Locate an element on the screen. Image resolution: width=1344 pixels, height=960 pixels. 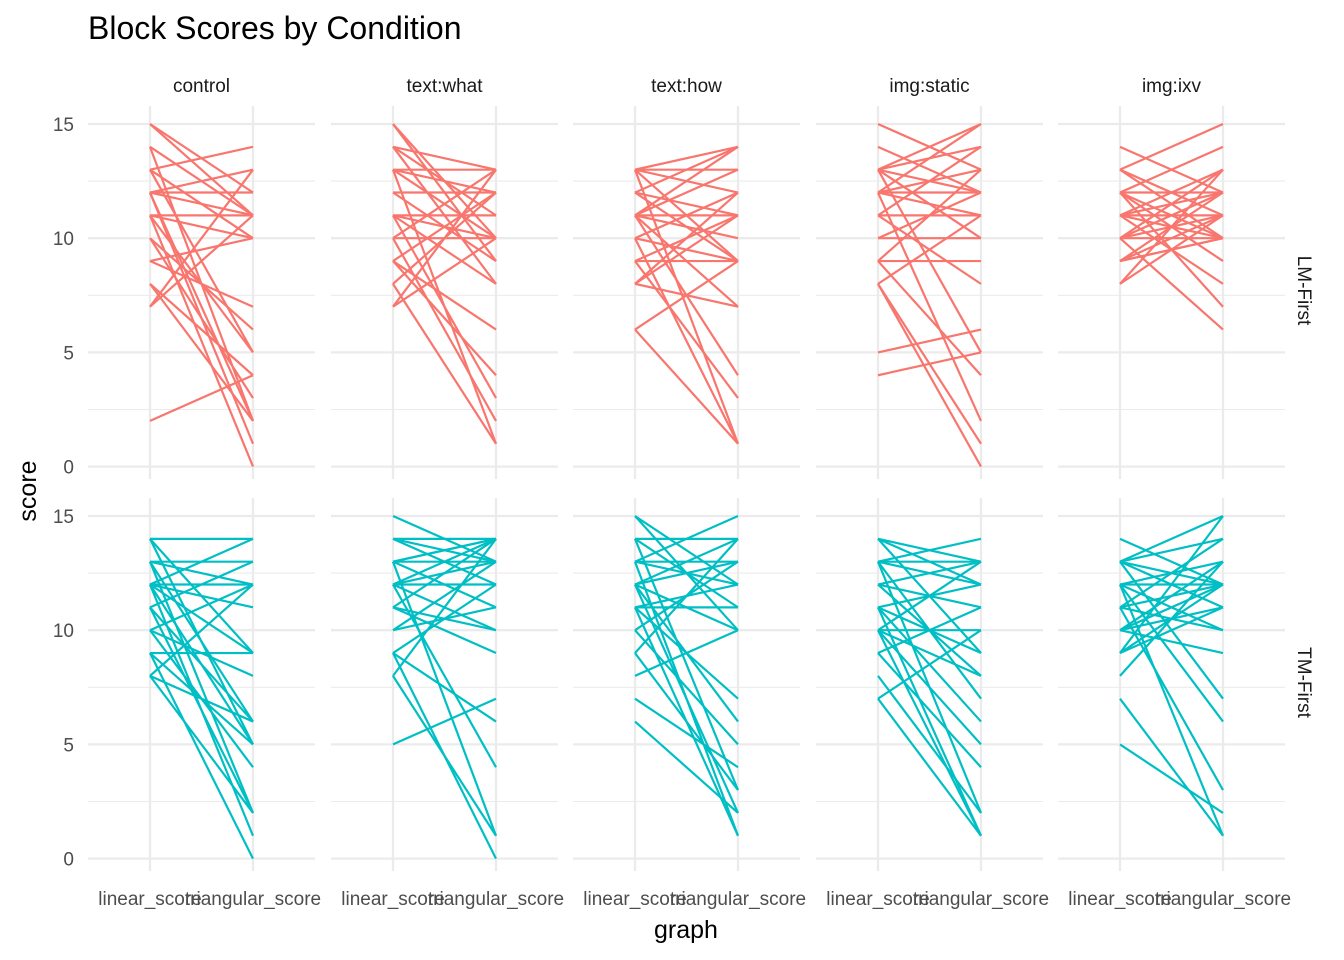
panel-TM-First-img:static is located at coordinates (929, 684).